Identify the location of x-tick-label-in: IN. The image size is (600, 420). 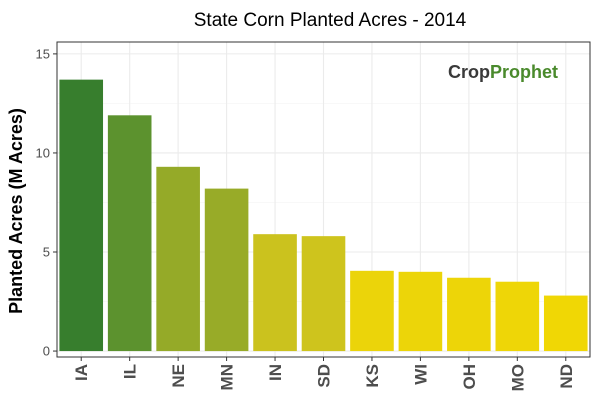
(275, 372).